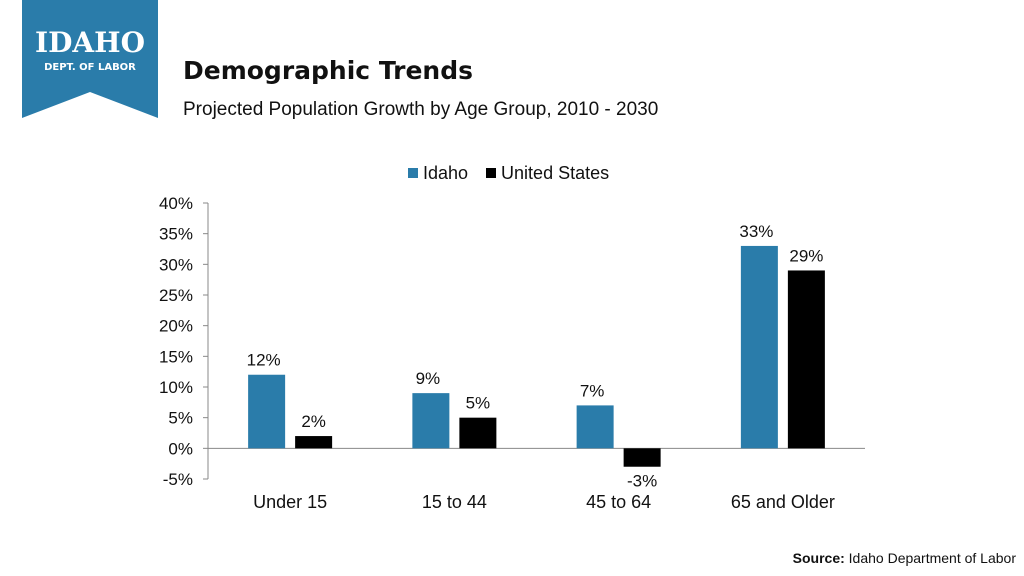 The image size is (1024, 576). What do you see at coordinates (176, 264) in the screenshot?
I see `y-tick-label: 30%` at bounding box center [176, 264].